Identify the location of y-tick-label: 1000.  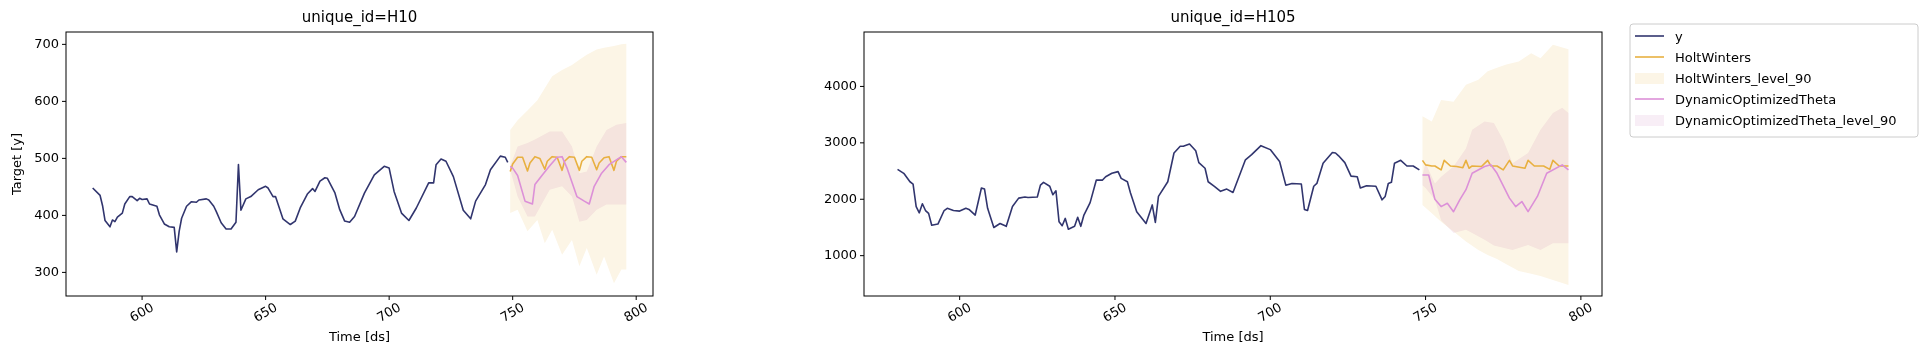
(840, 255).